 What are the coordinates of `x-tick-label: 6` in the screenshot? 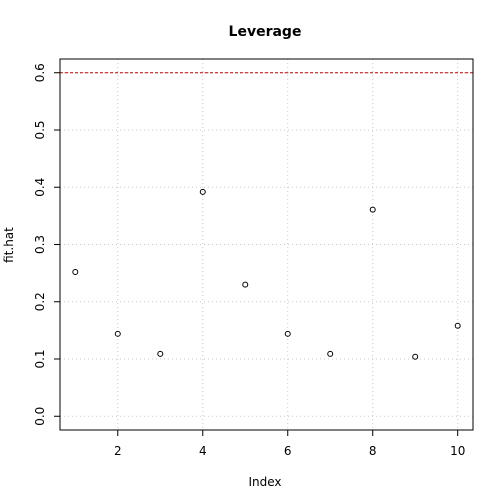 It's located at (288, 451).